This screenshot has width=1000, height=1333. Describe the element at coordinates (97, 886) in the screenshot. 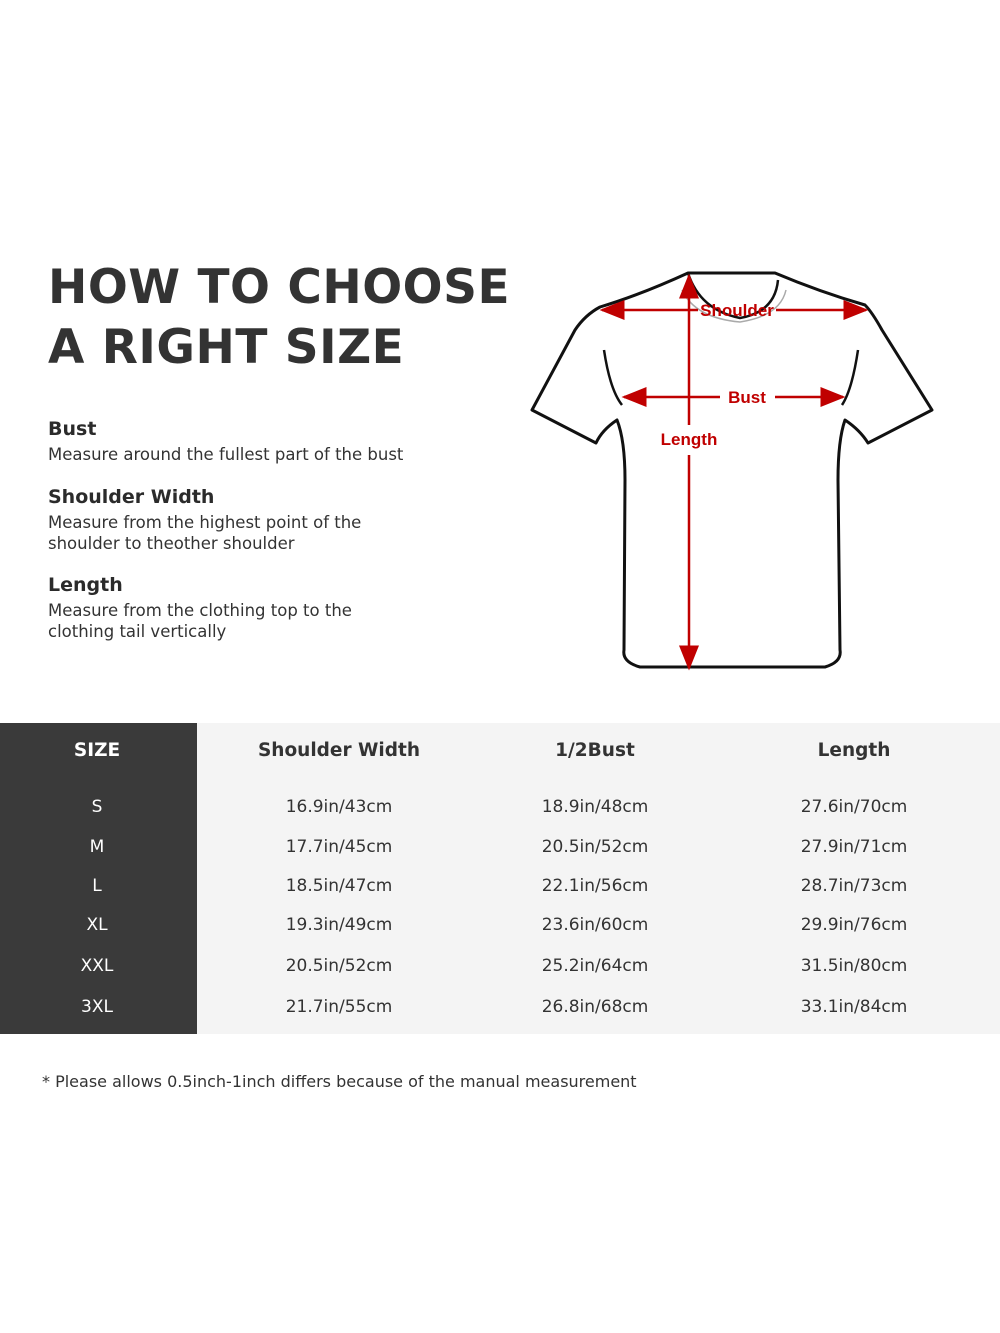

I see `size-label: L` at that location.